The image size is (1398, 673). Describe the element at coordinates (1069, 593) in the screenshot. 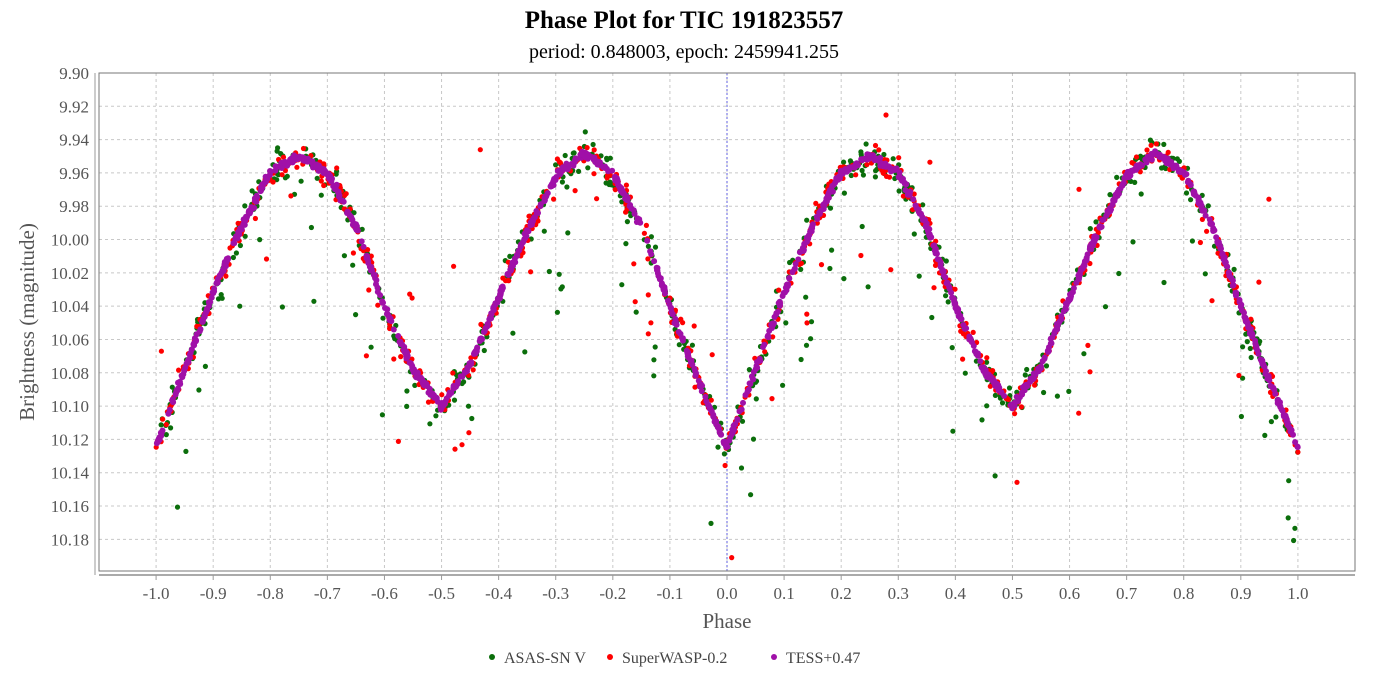

I see `x-tick-label: 0.6` at that location.